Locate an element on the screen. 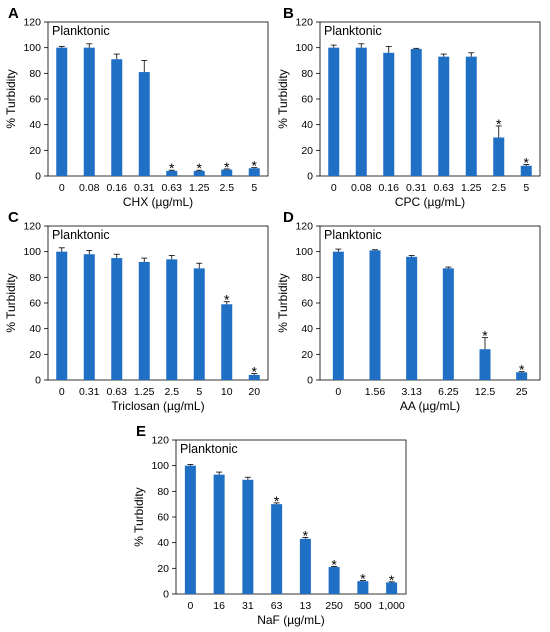 This screenshot has width=550, height=632. x-tick-label: 1.25 is located at coordinates (471, 188).